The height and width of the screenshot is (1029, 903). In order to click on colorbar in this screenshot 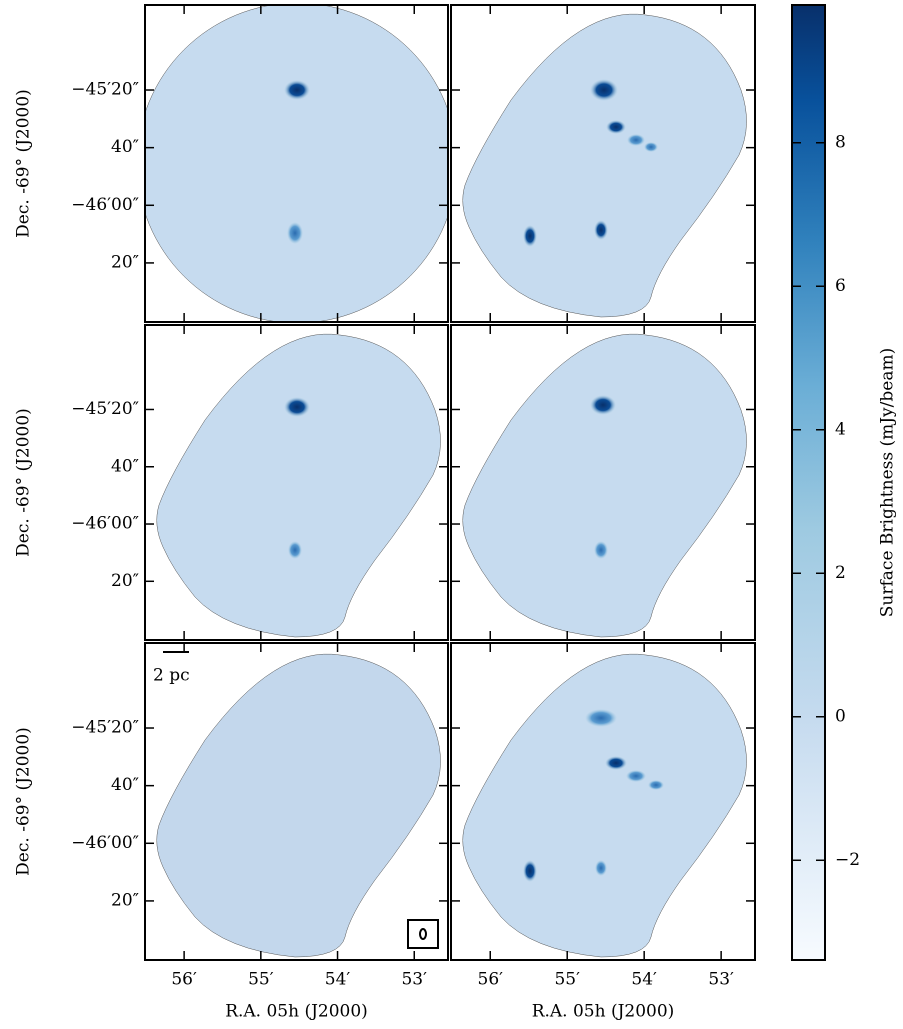, I will do `click(808, 482)`.